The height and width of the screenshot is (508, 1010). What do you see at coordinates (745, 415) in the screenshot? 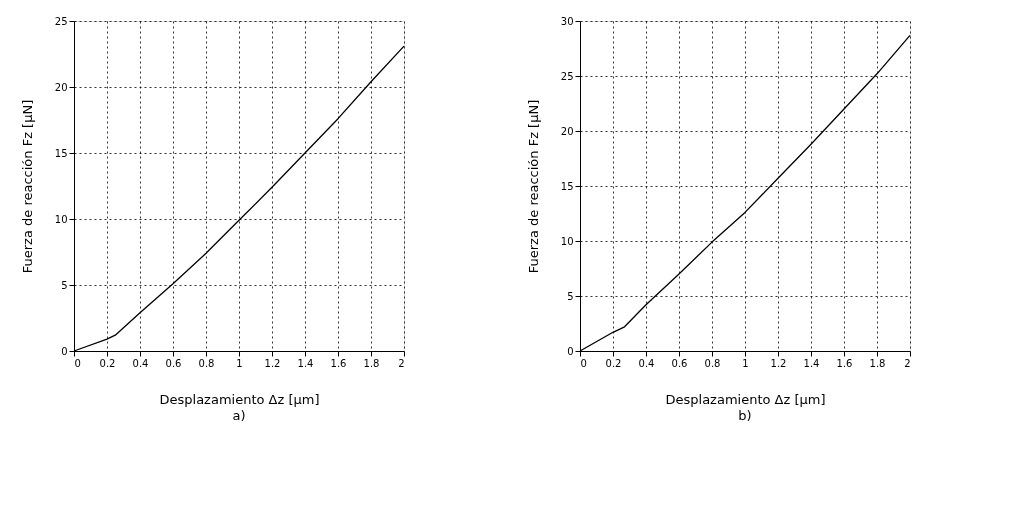
I see `text: b)` at bounding box center [745, 415].